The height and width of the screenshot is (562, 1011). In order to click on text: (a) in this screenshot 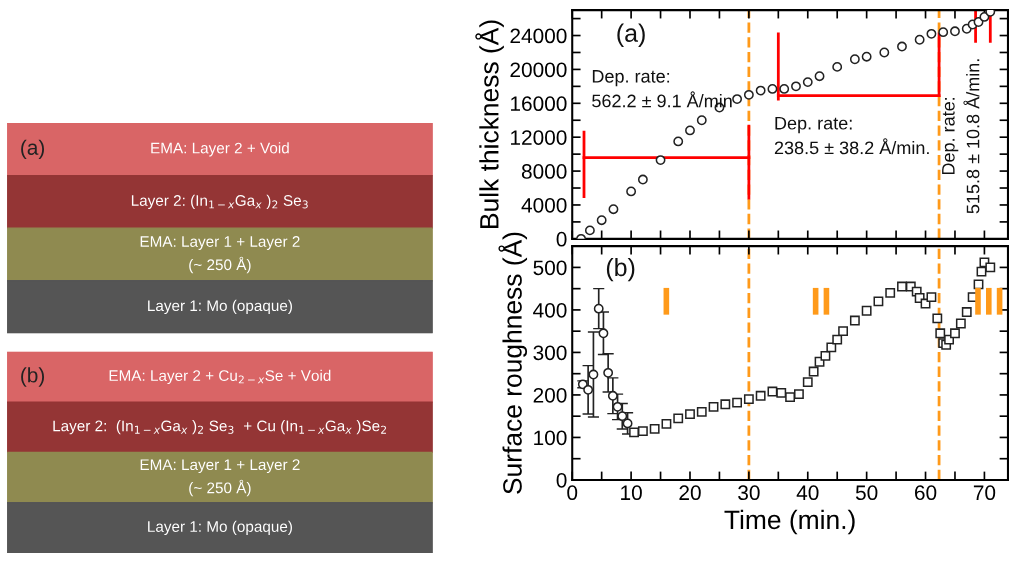, I will do `click(33, 149)`.